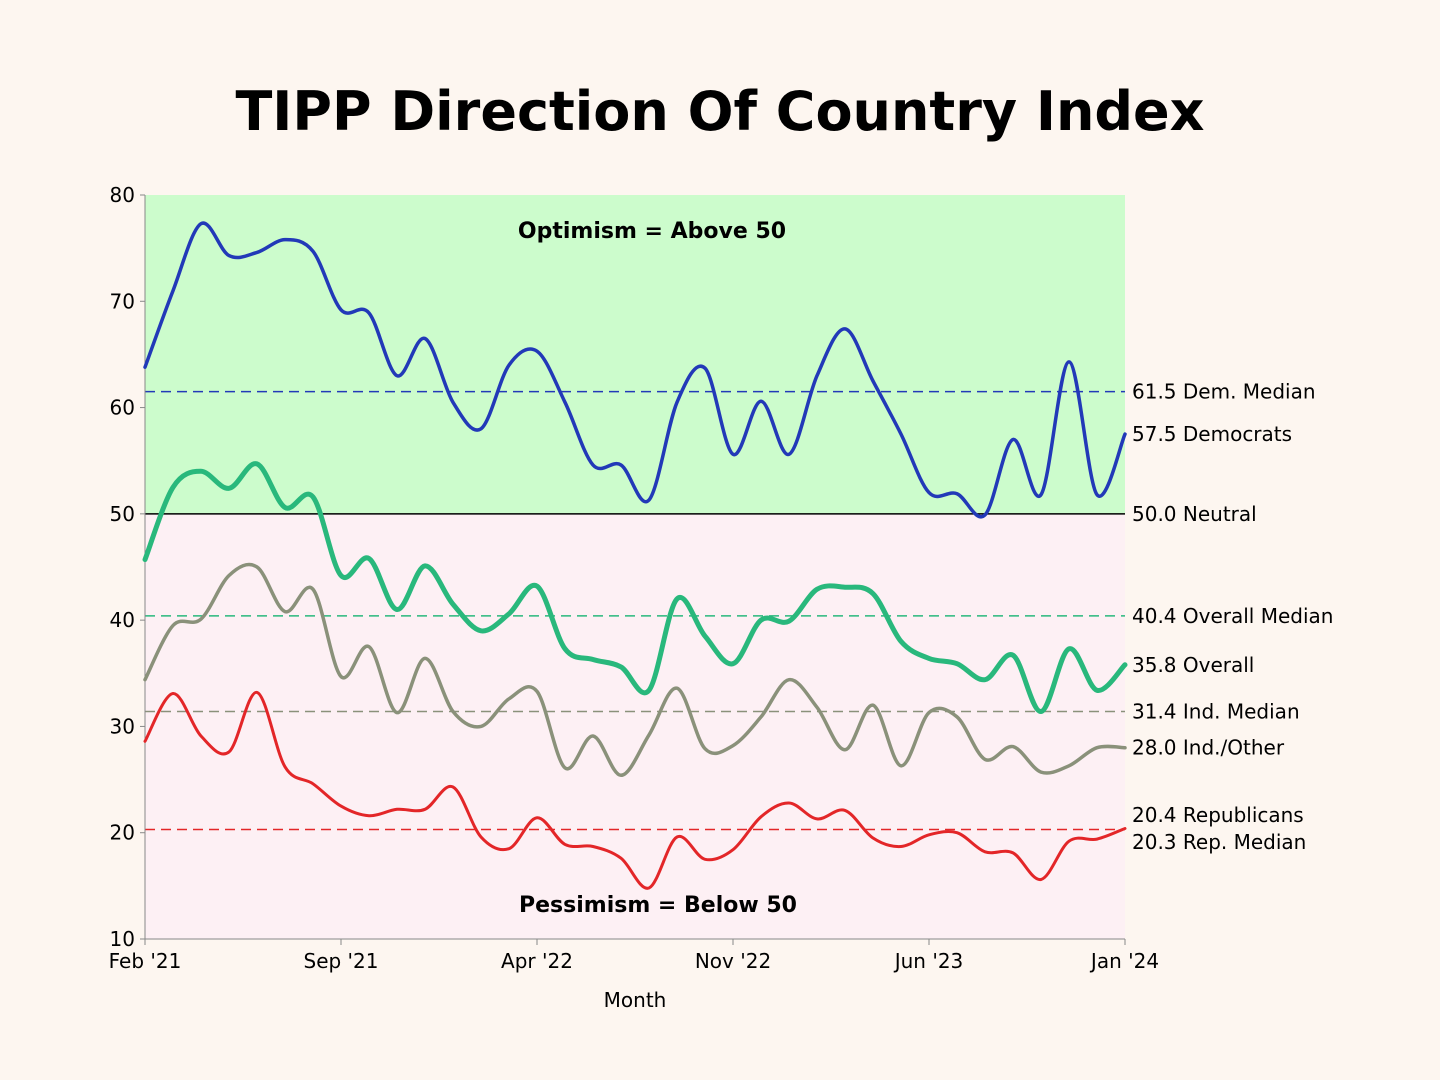 The width and height of the screenshot is (1440, 1080). What do you see at coordinates (122, 195) in the screenshot?
I see `y-tick-label: 80` at bounding box center [122, 195].